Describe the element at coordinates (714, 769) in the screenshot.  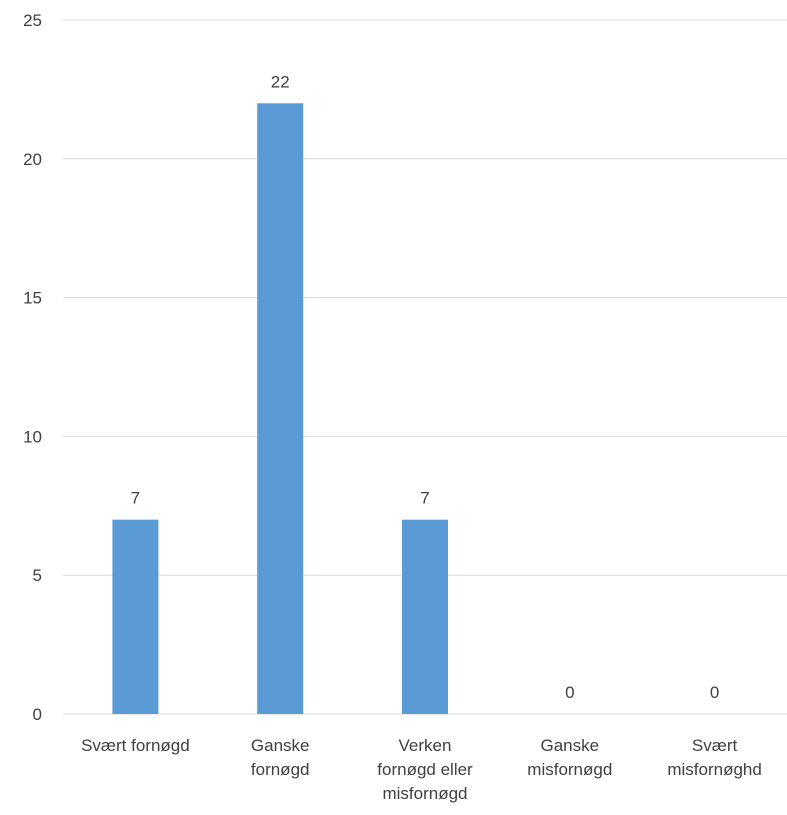
I see `category-label-line: misfornøghd` at that location.